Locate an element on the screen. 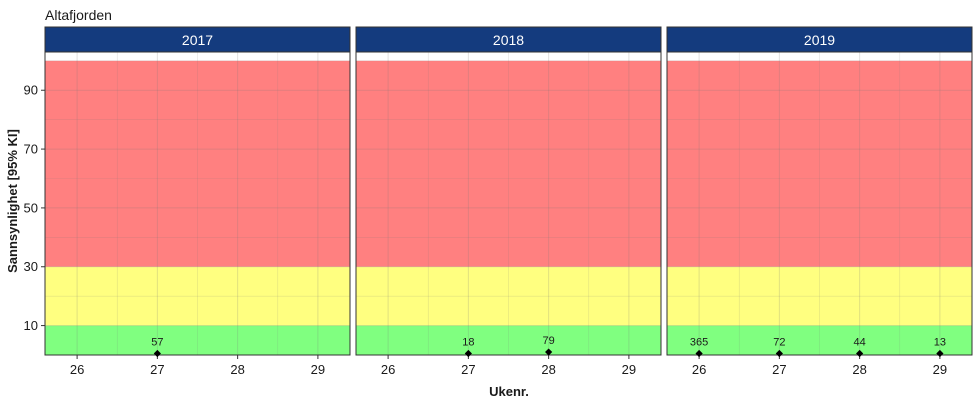  data-label: 13 is located at coordinates (940, 343).